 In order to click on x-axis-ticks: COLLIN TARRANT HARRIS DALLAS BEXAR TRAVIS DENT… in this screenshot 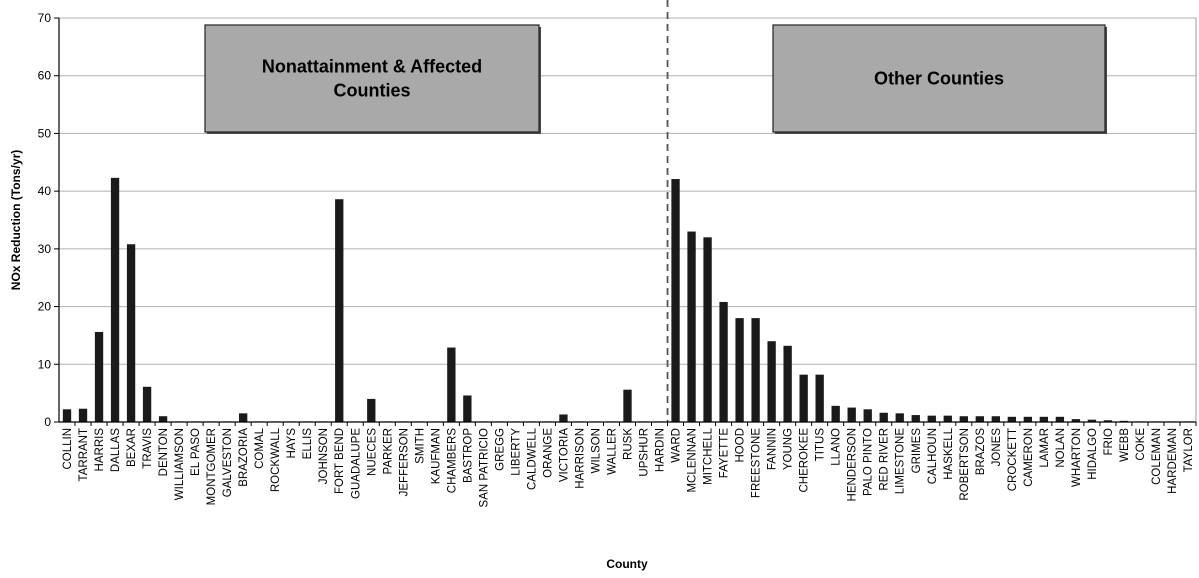, I will do `click(629, 464)`.